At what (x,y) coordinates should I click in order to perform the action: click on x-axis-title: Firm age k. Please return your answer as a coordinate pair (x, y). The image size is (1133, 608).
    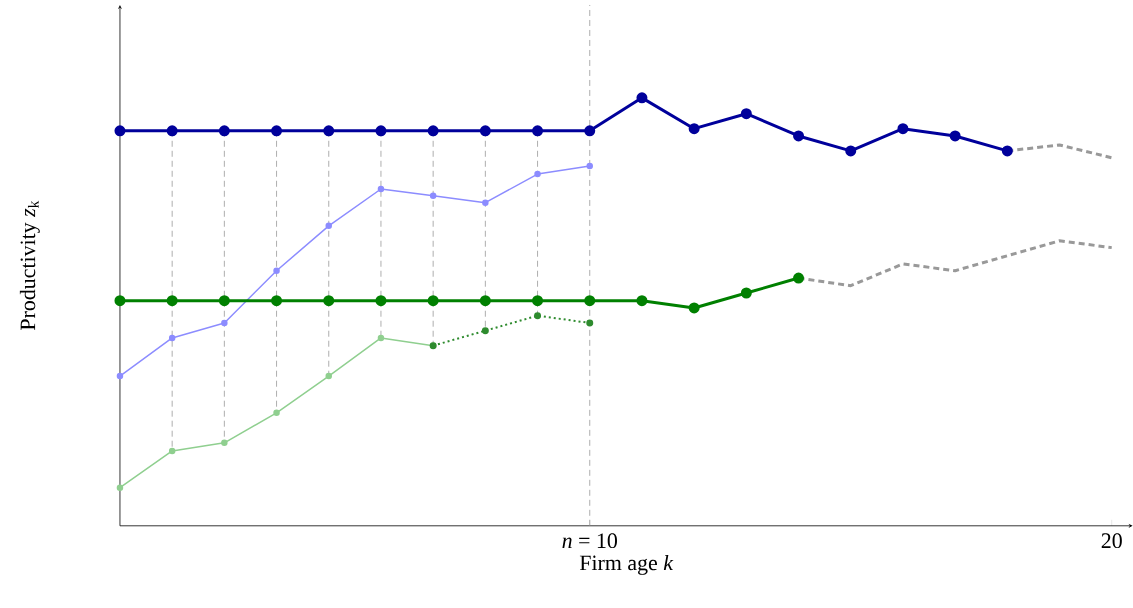
    Looking at the image, I should click on (626, 565).